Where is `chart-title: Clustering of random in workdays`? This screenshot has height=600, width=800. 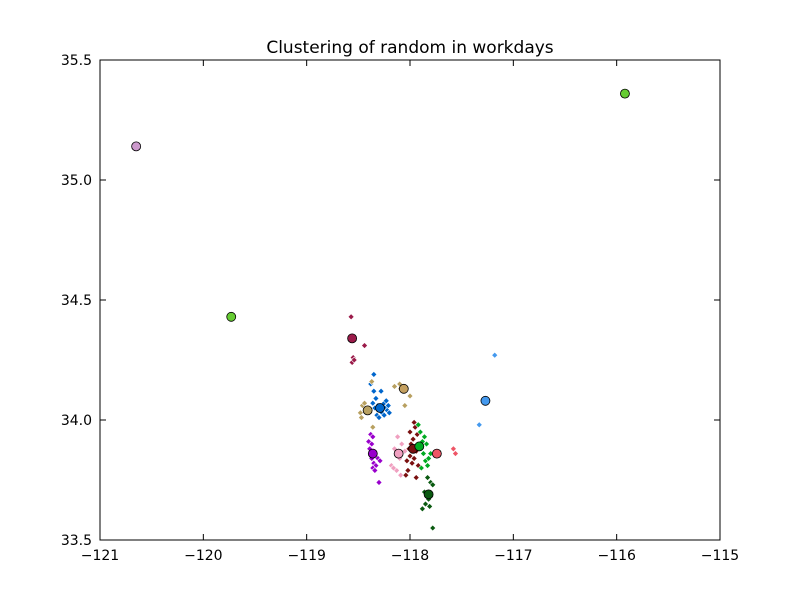 chart-title: Clustering of random in workdays is located at coordinates (409, 48).